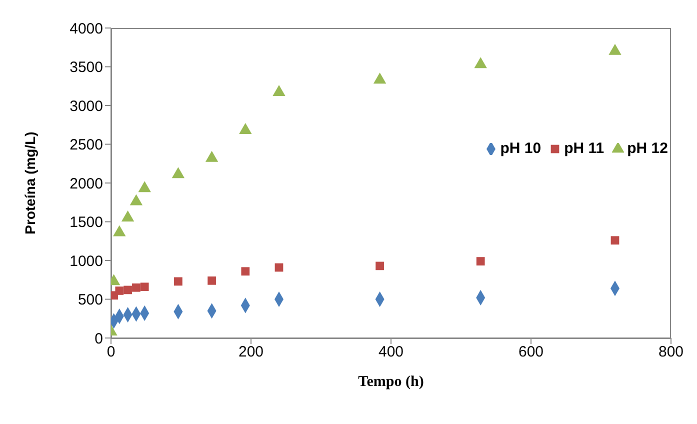 Image resolution: width=697 pixels, height=424 pixels. Describe the element at coordinates (86, 261) in the screenshot. I see `y-tick-label: 1000` at that location.